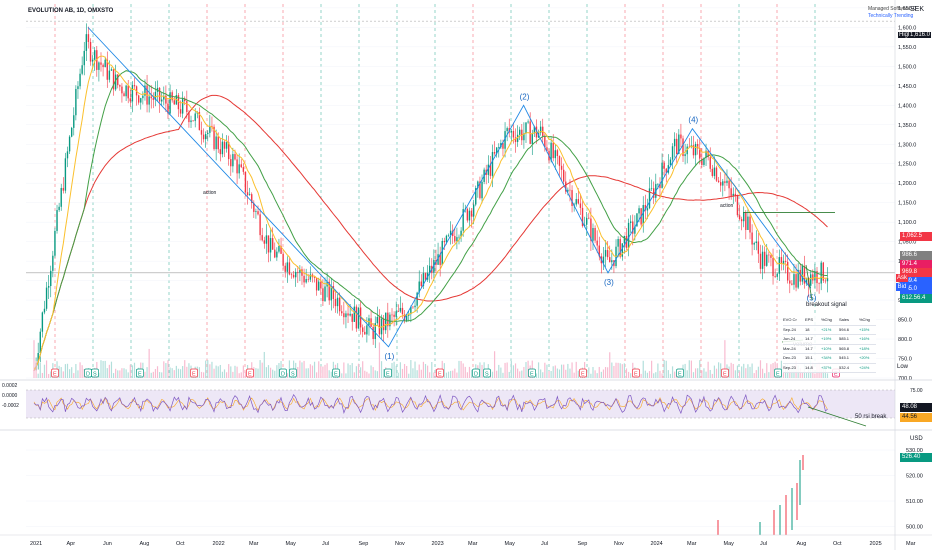 The width and height of the screenshot is (932, 555). I want to click on table-row: Dec-23 15.1 +34% 545.1 +20%, so click(829, 359).